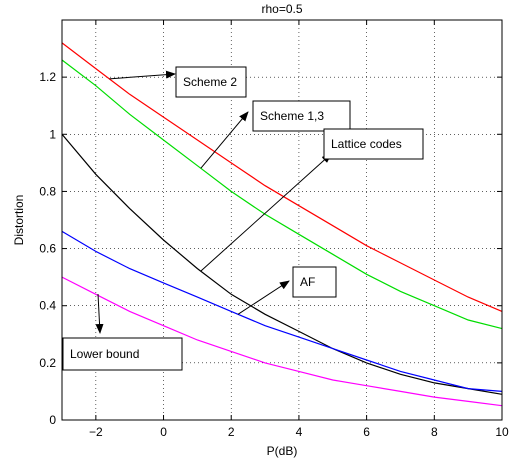 The height and width of the screenshot is (462, 514). I want to click on x-tick-label: 4, so click(299, 432).